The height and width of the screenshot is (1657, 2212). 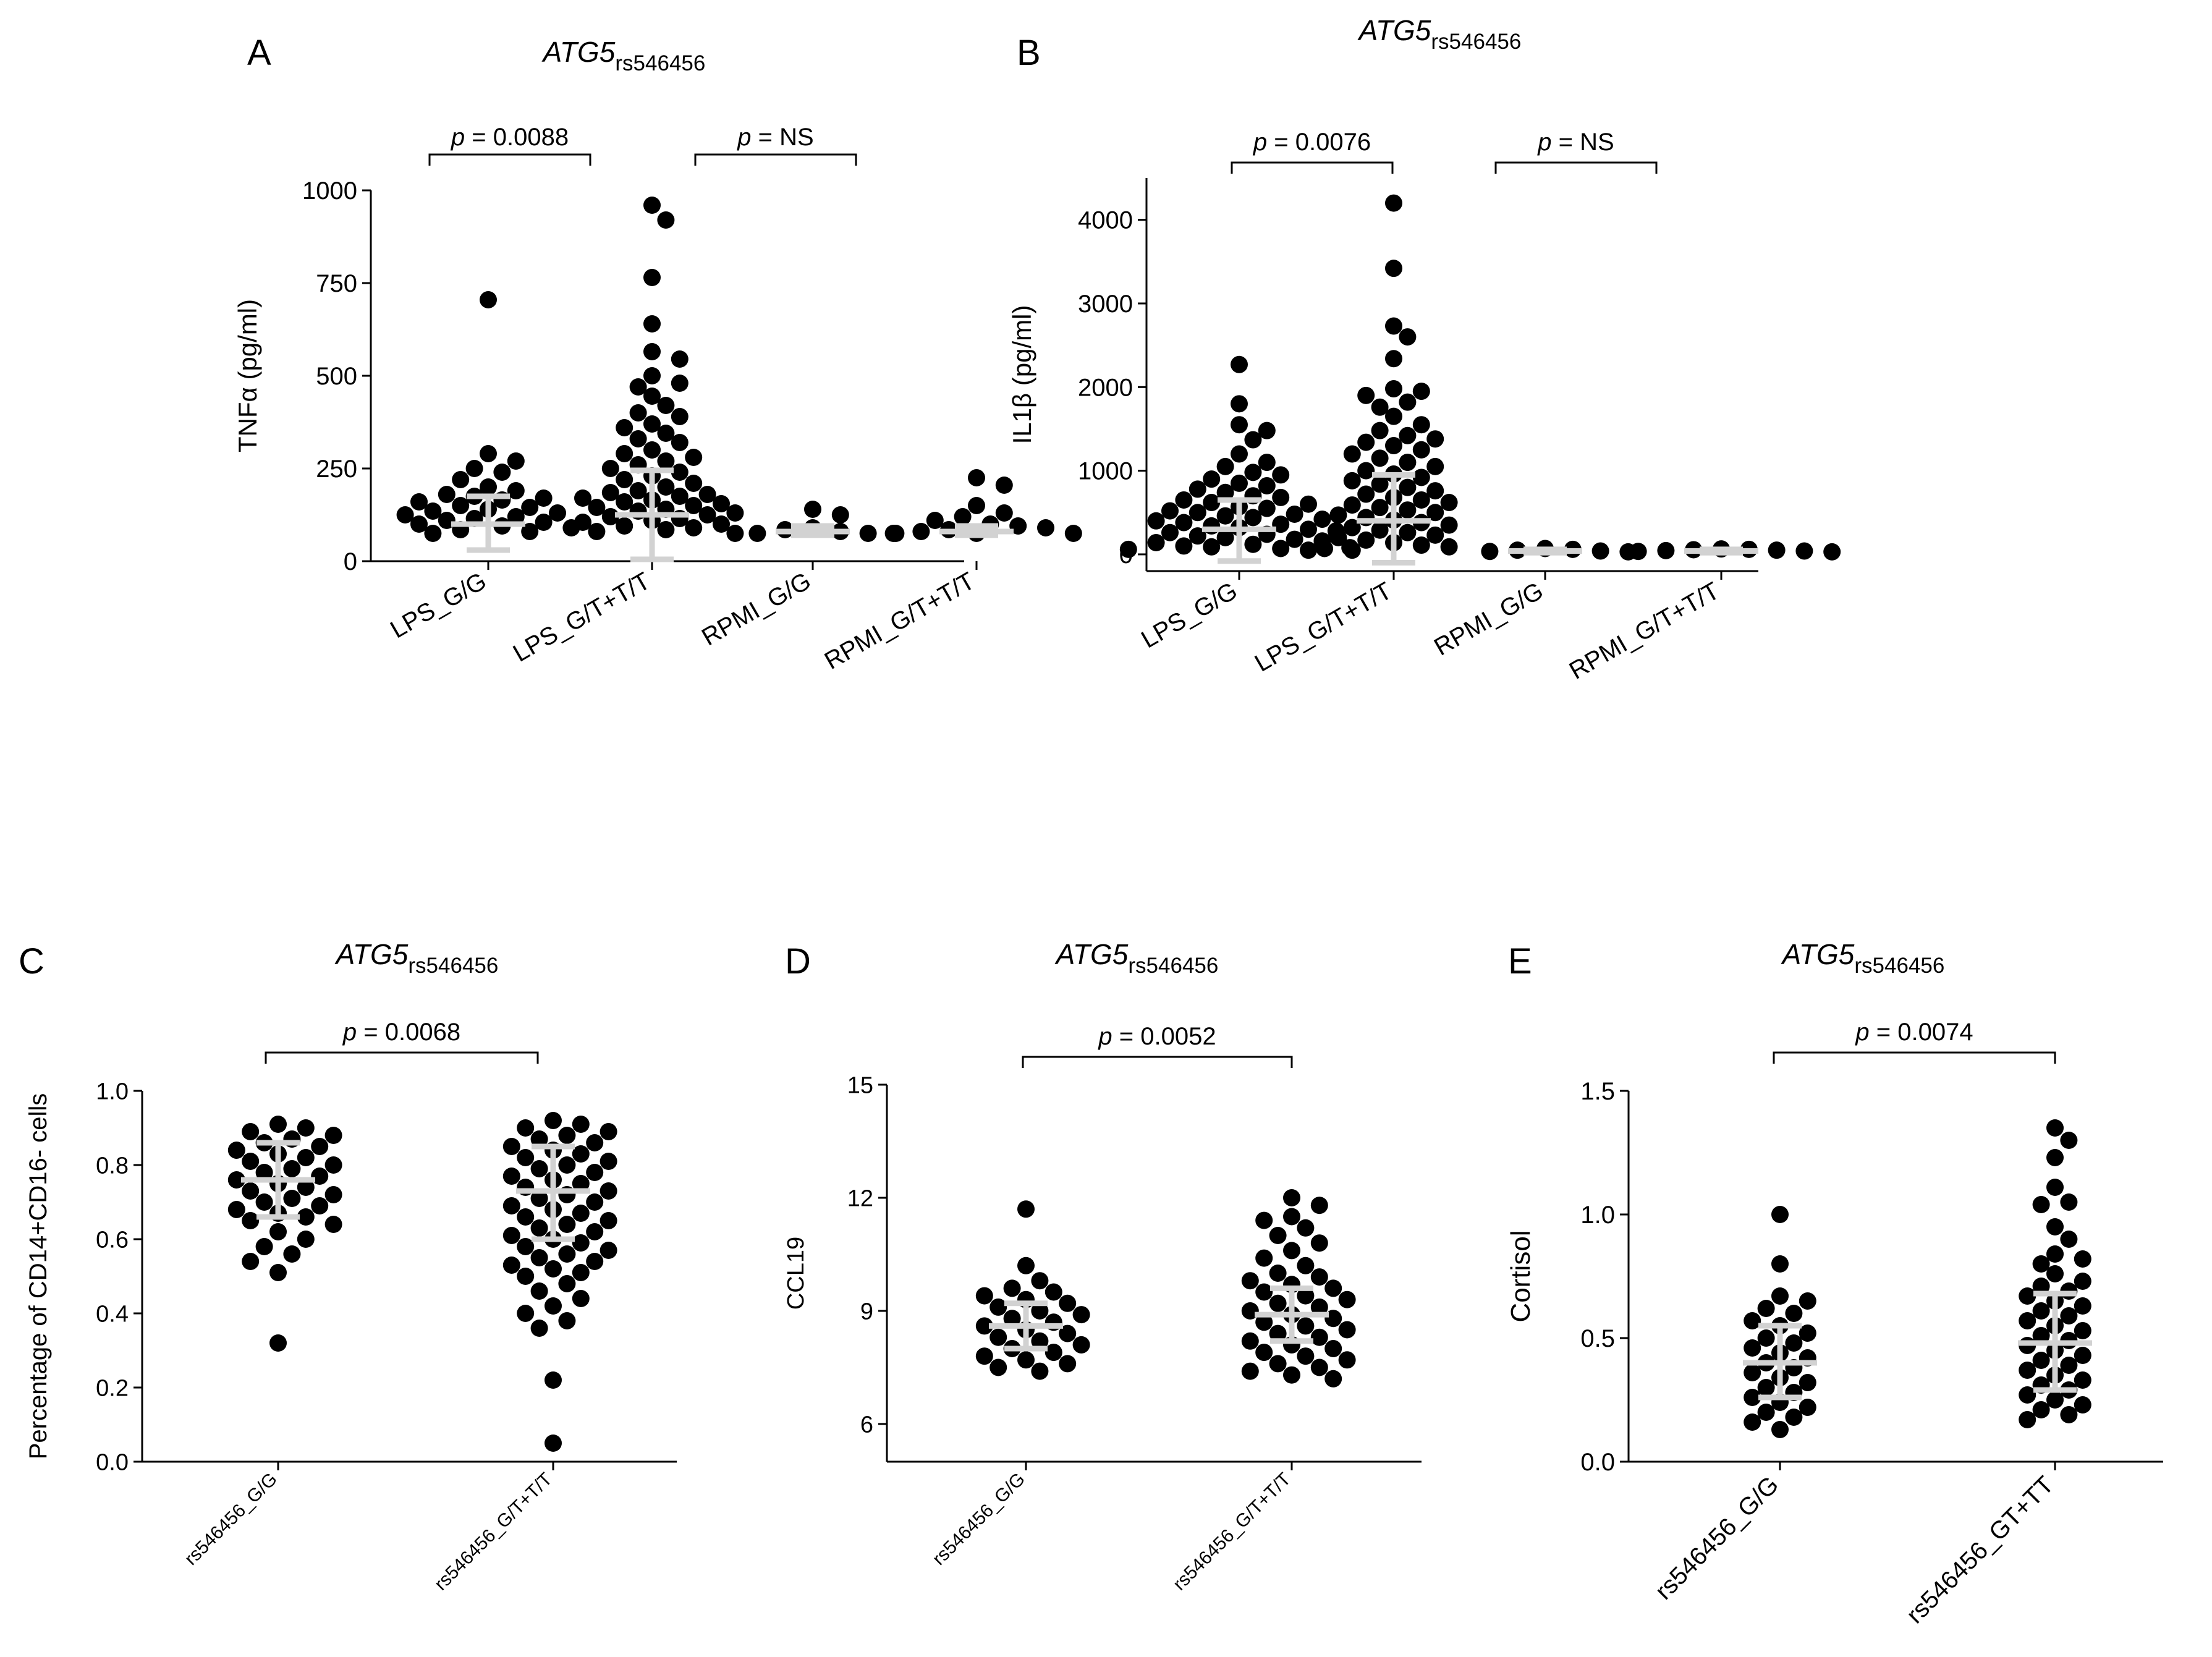 I want to click on p-value-label: p = 0.0074, so click(x=1914, y=1032).